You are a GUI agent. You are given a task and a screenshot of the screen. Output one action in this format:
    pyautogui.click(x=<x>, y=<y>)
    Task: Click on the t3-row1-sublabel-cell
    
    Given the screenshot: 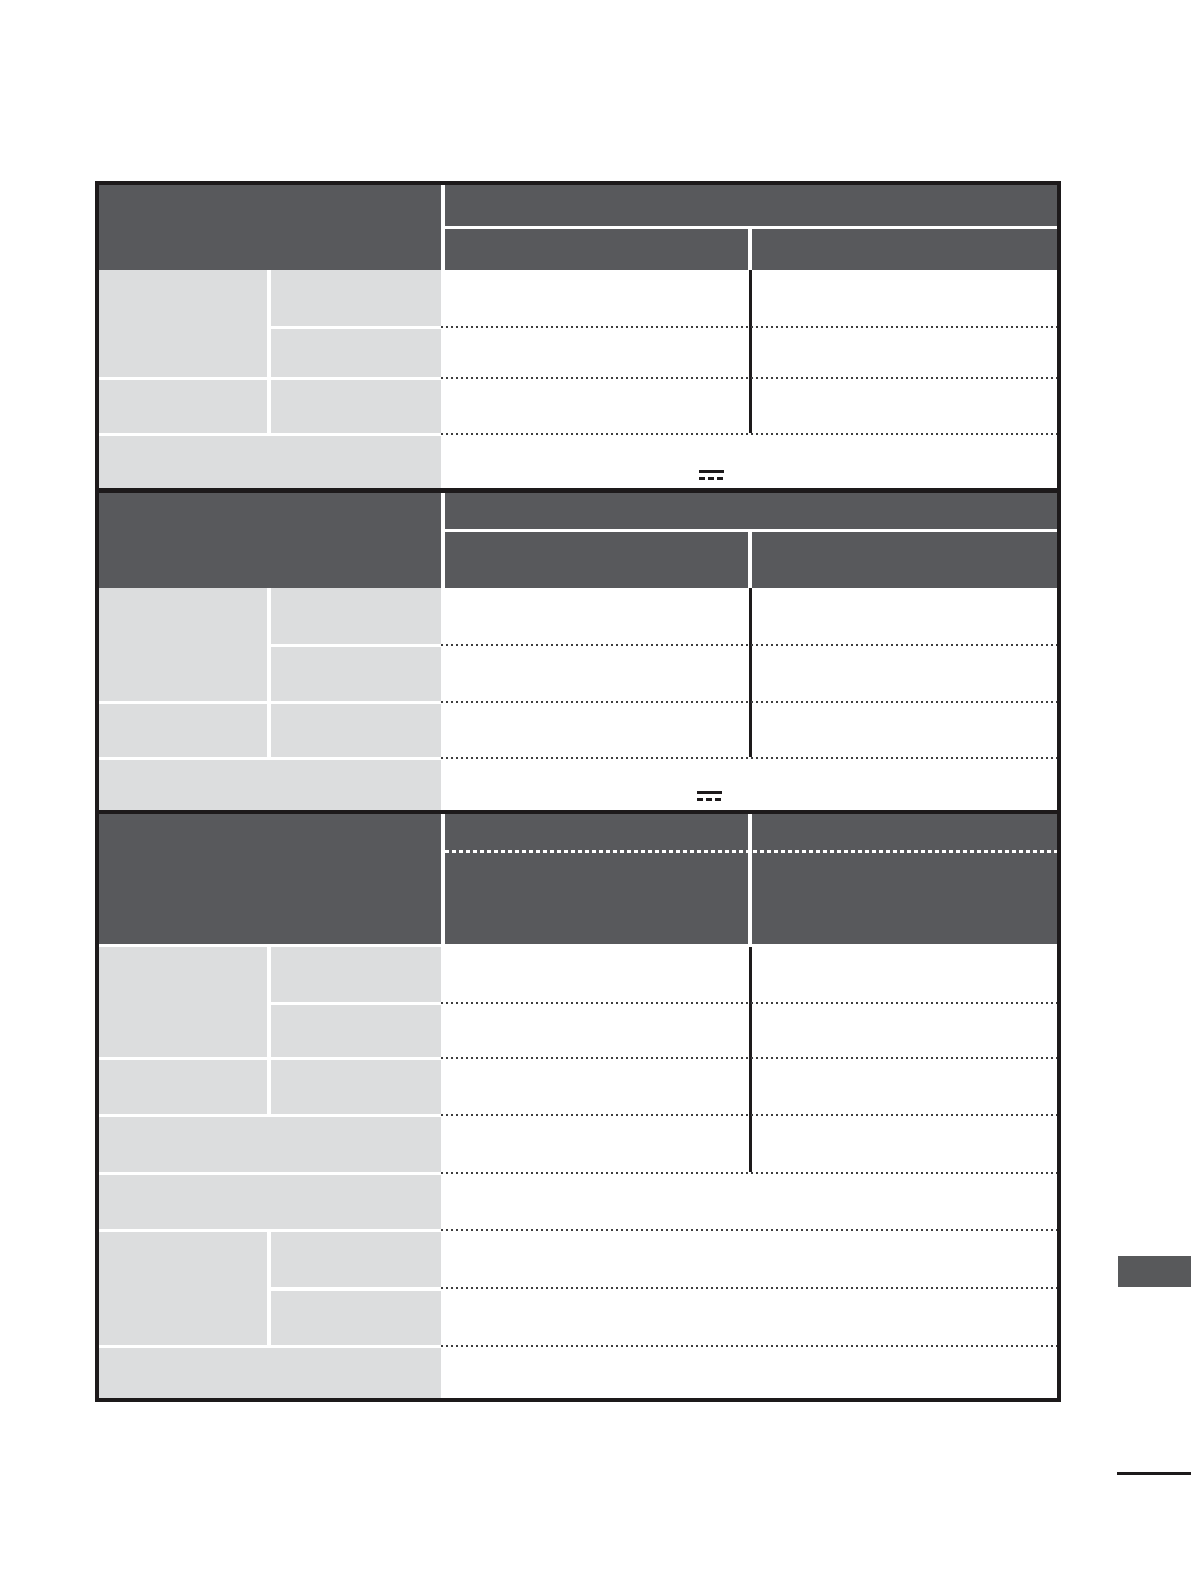 What is the action you would take?
    pyautogui.click(x=356, y=974)
    